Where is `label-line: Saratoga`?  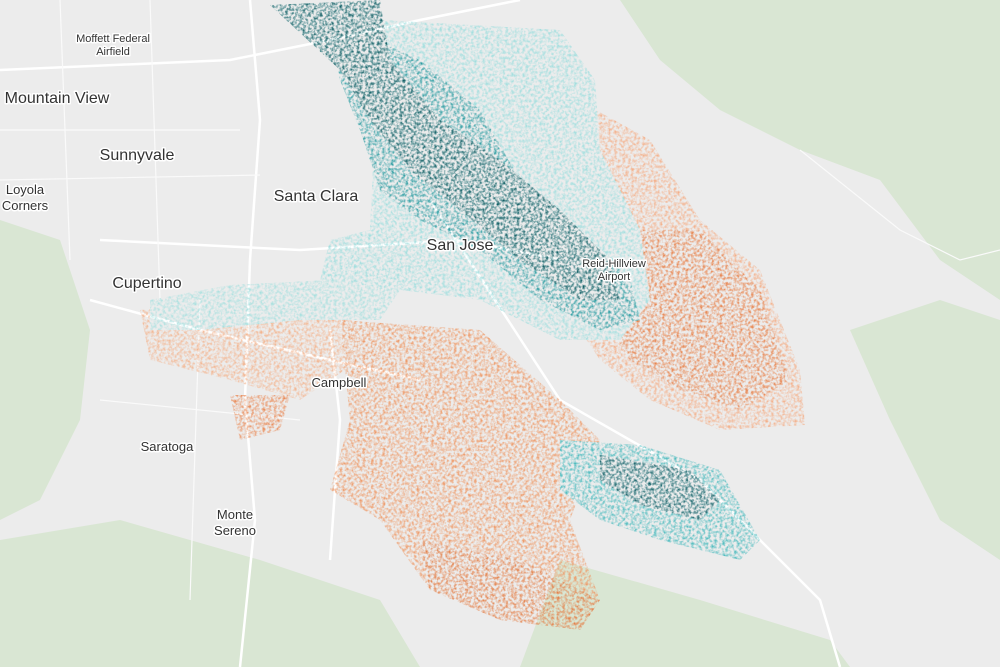
label-line: Saratoga is located at coordinates (168, 446).